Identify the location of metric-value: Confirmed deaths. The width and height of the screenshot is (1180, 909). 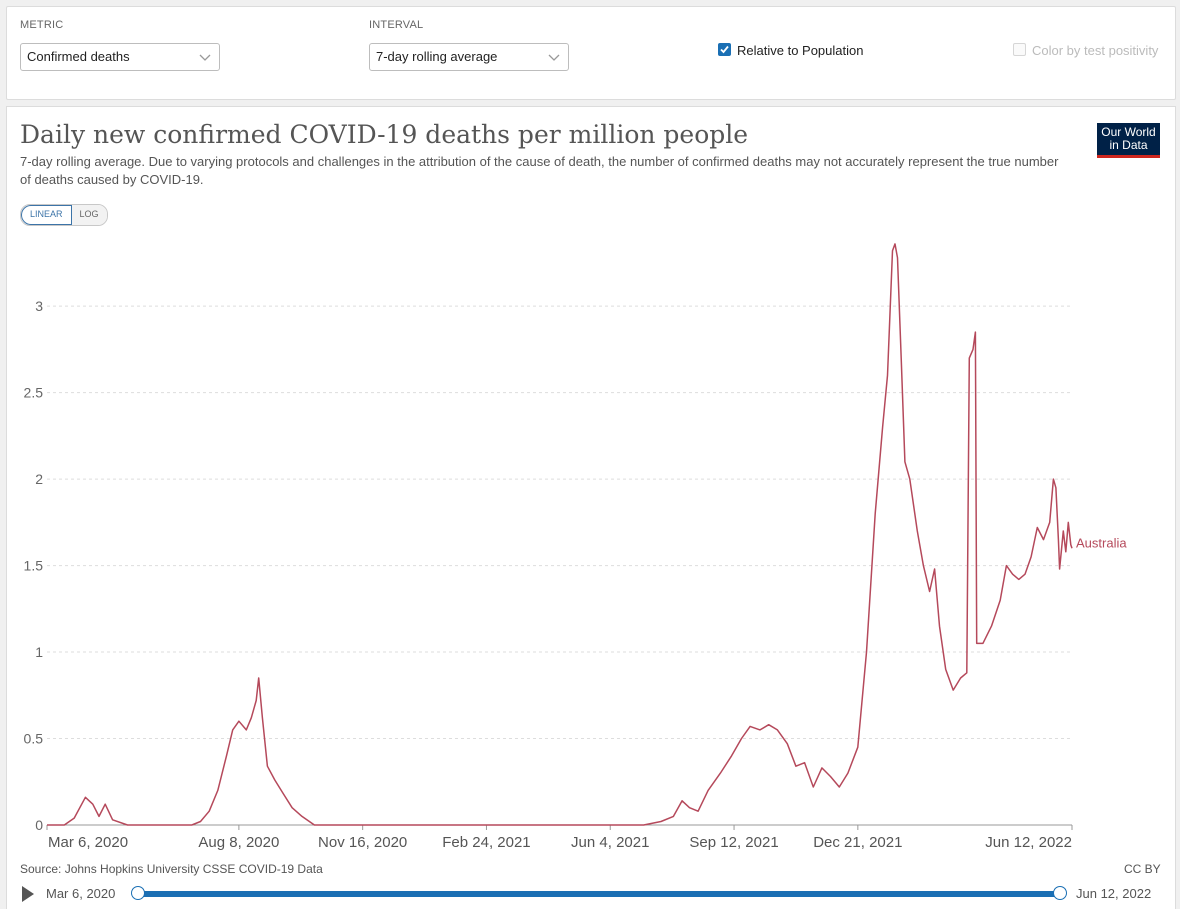
(78, 56).